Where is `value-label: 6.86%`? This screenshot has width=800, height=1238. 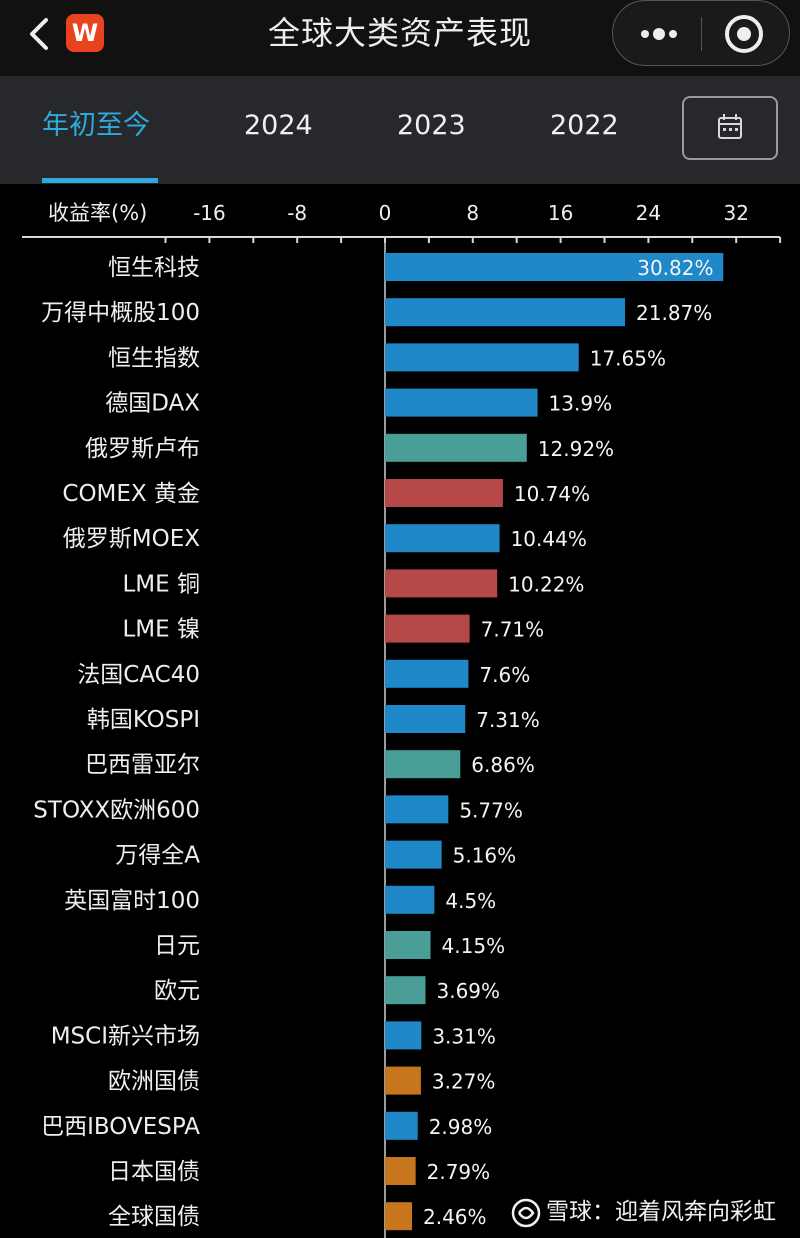
value-label: 6.86% is located at coordinates (503, 765).